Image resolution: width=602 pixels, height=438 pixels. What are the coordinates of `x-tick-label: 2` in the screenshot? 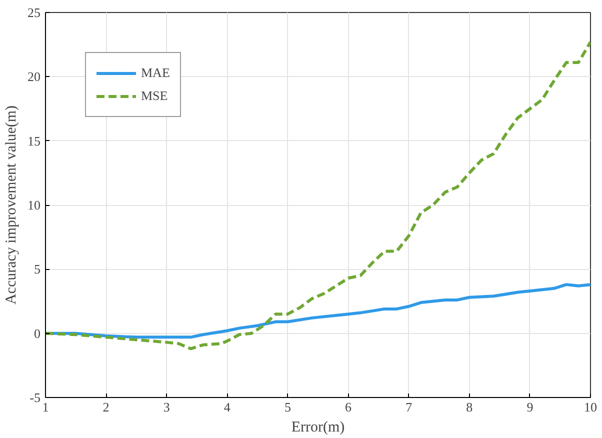 It's located at (106, 407).